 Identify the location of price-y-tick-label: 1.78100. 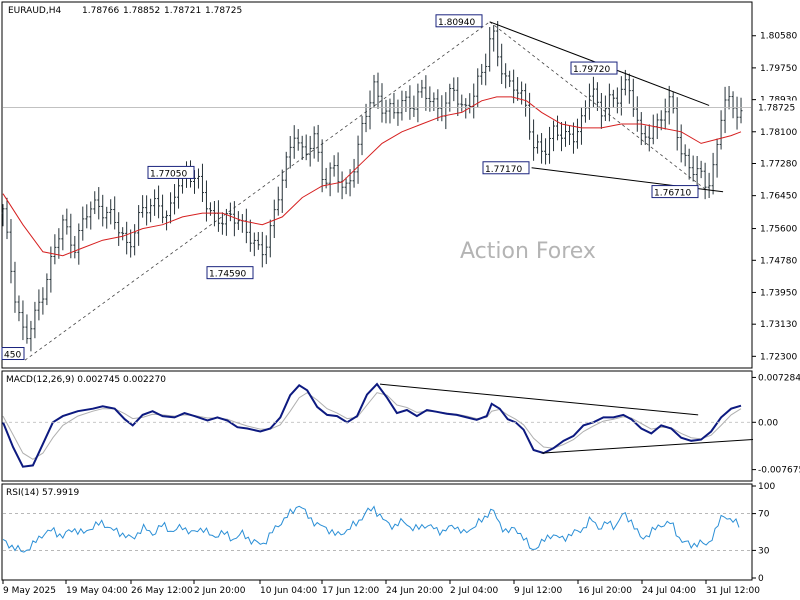
(778, 133).